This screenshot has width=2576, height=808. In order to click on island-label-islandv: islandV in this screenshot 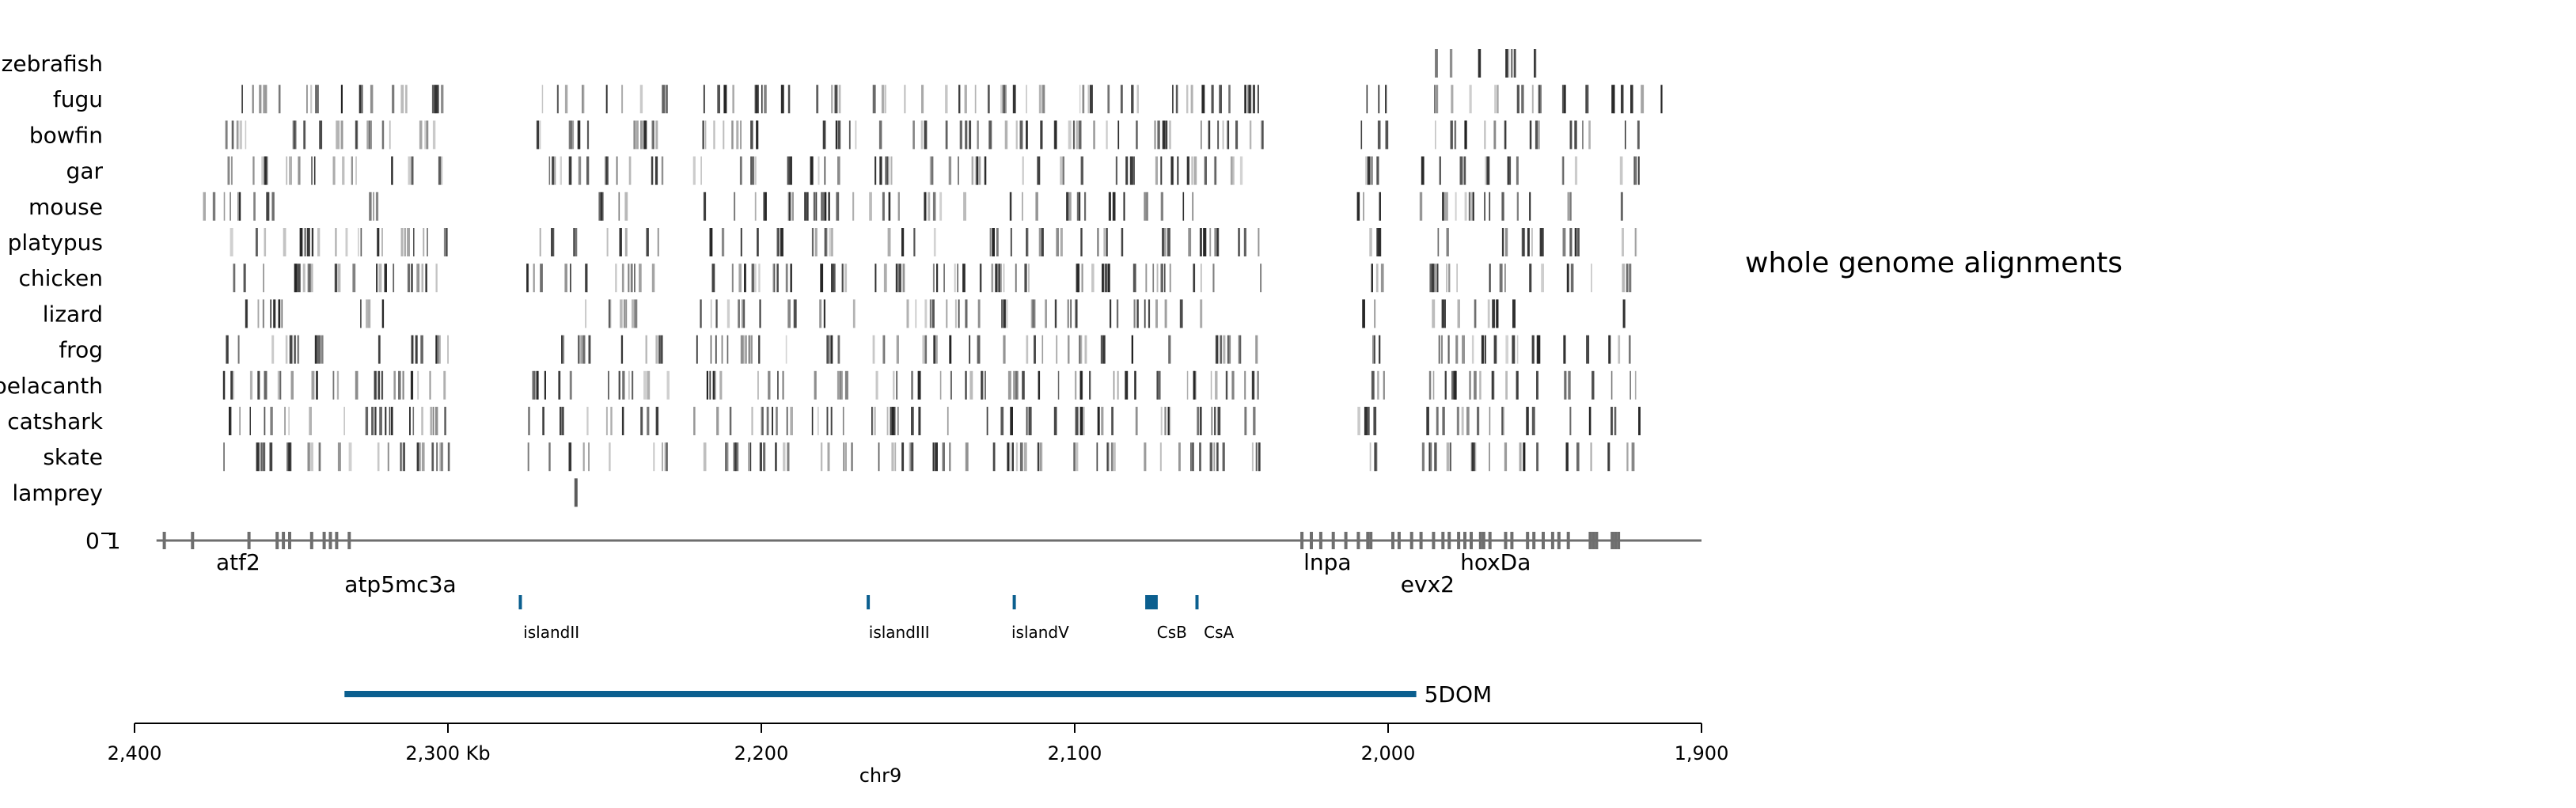, I will do `click(1040, 632)`.